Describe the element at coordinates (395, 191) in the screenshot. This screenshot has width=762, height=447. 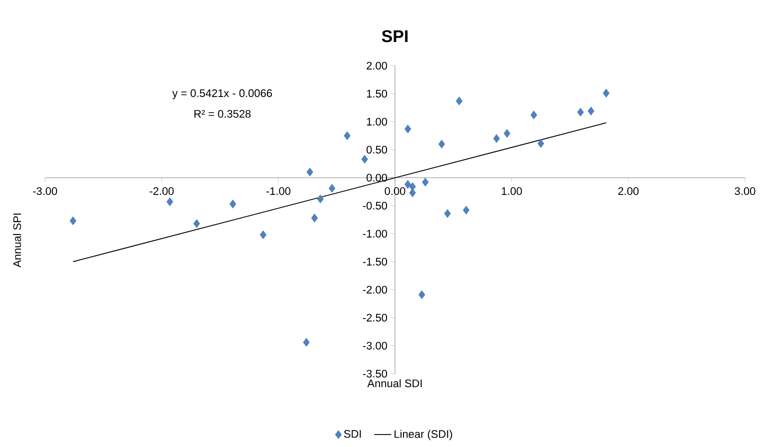
I see `x-tick-label: 0.00` at that location.